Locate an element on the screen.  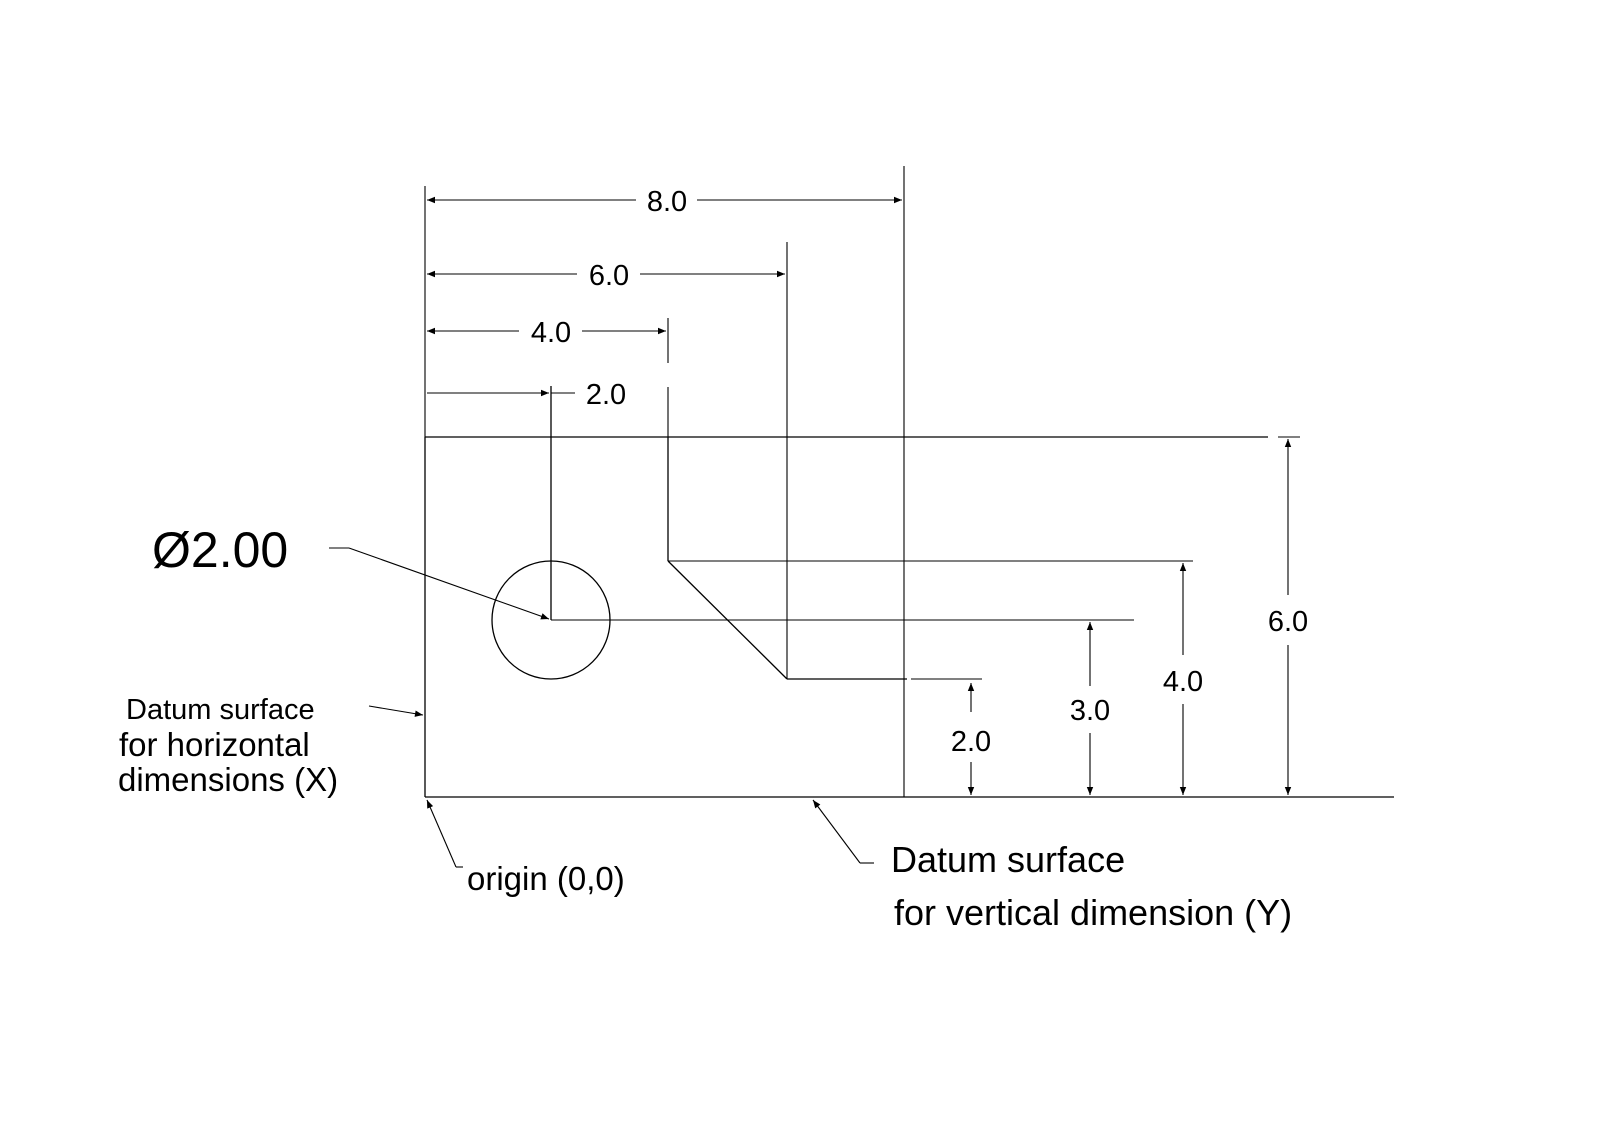
dimension-label: 3.0 is located at coordinates (1090, 711).